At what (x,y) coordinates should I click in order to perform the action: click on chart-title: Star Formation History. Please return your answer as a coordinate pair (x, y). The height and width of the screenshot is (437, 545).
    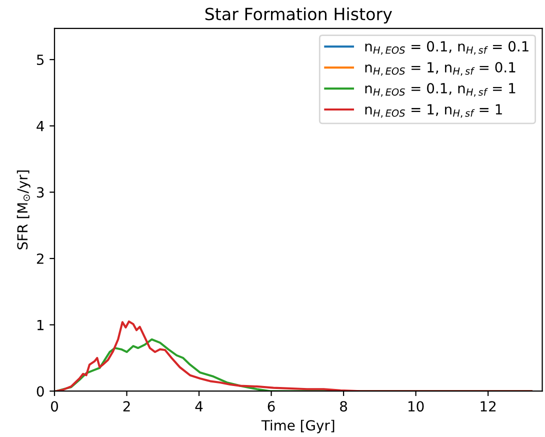
    Looking at the image, I should click on (298, 15).